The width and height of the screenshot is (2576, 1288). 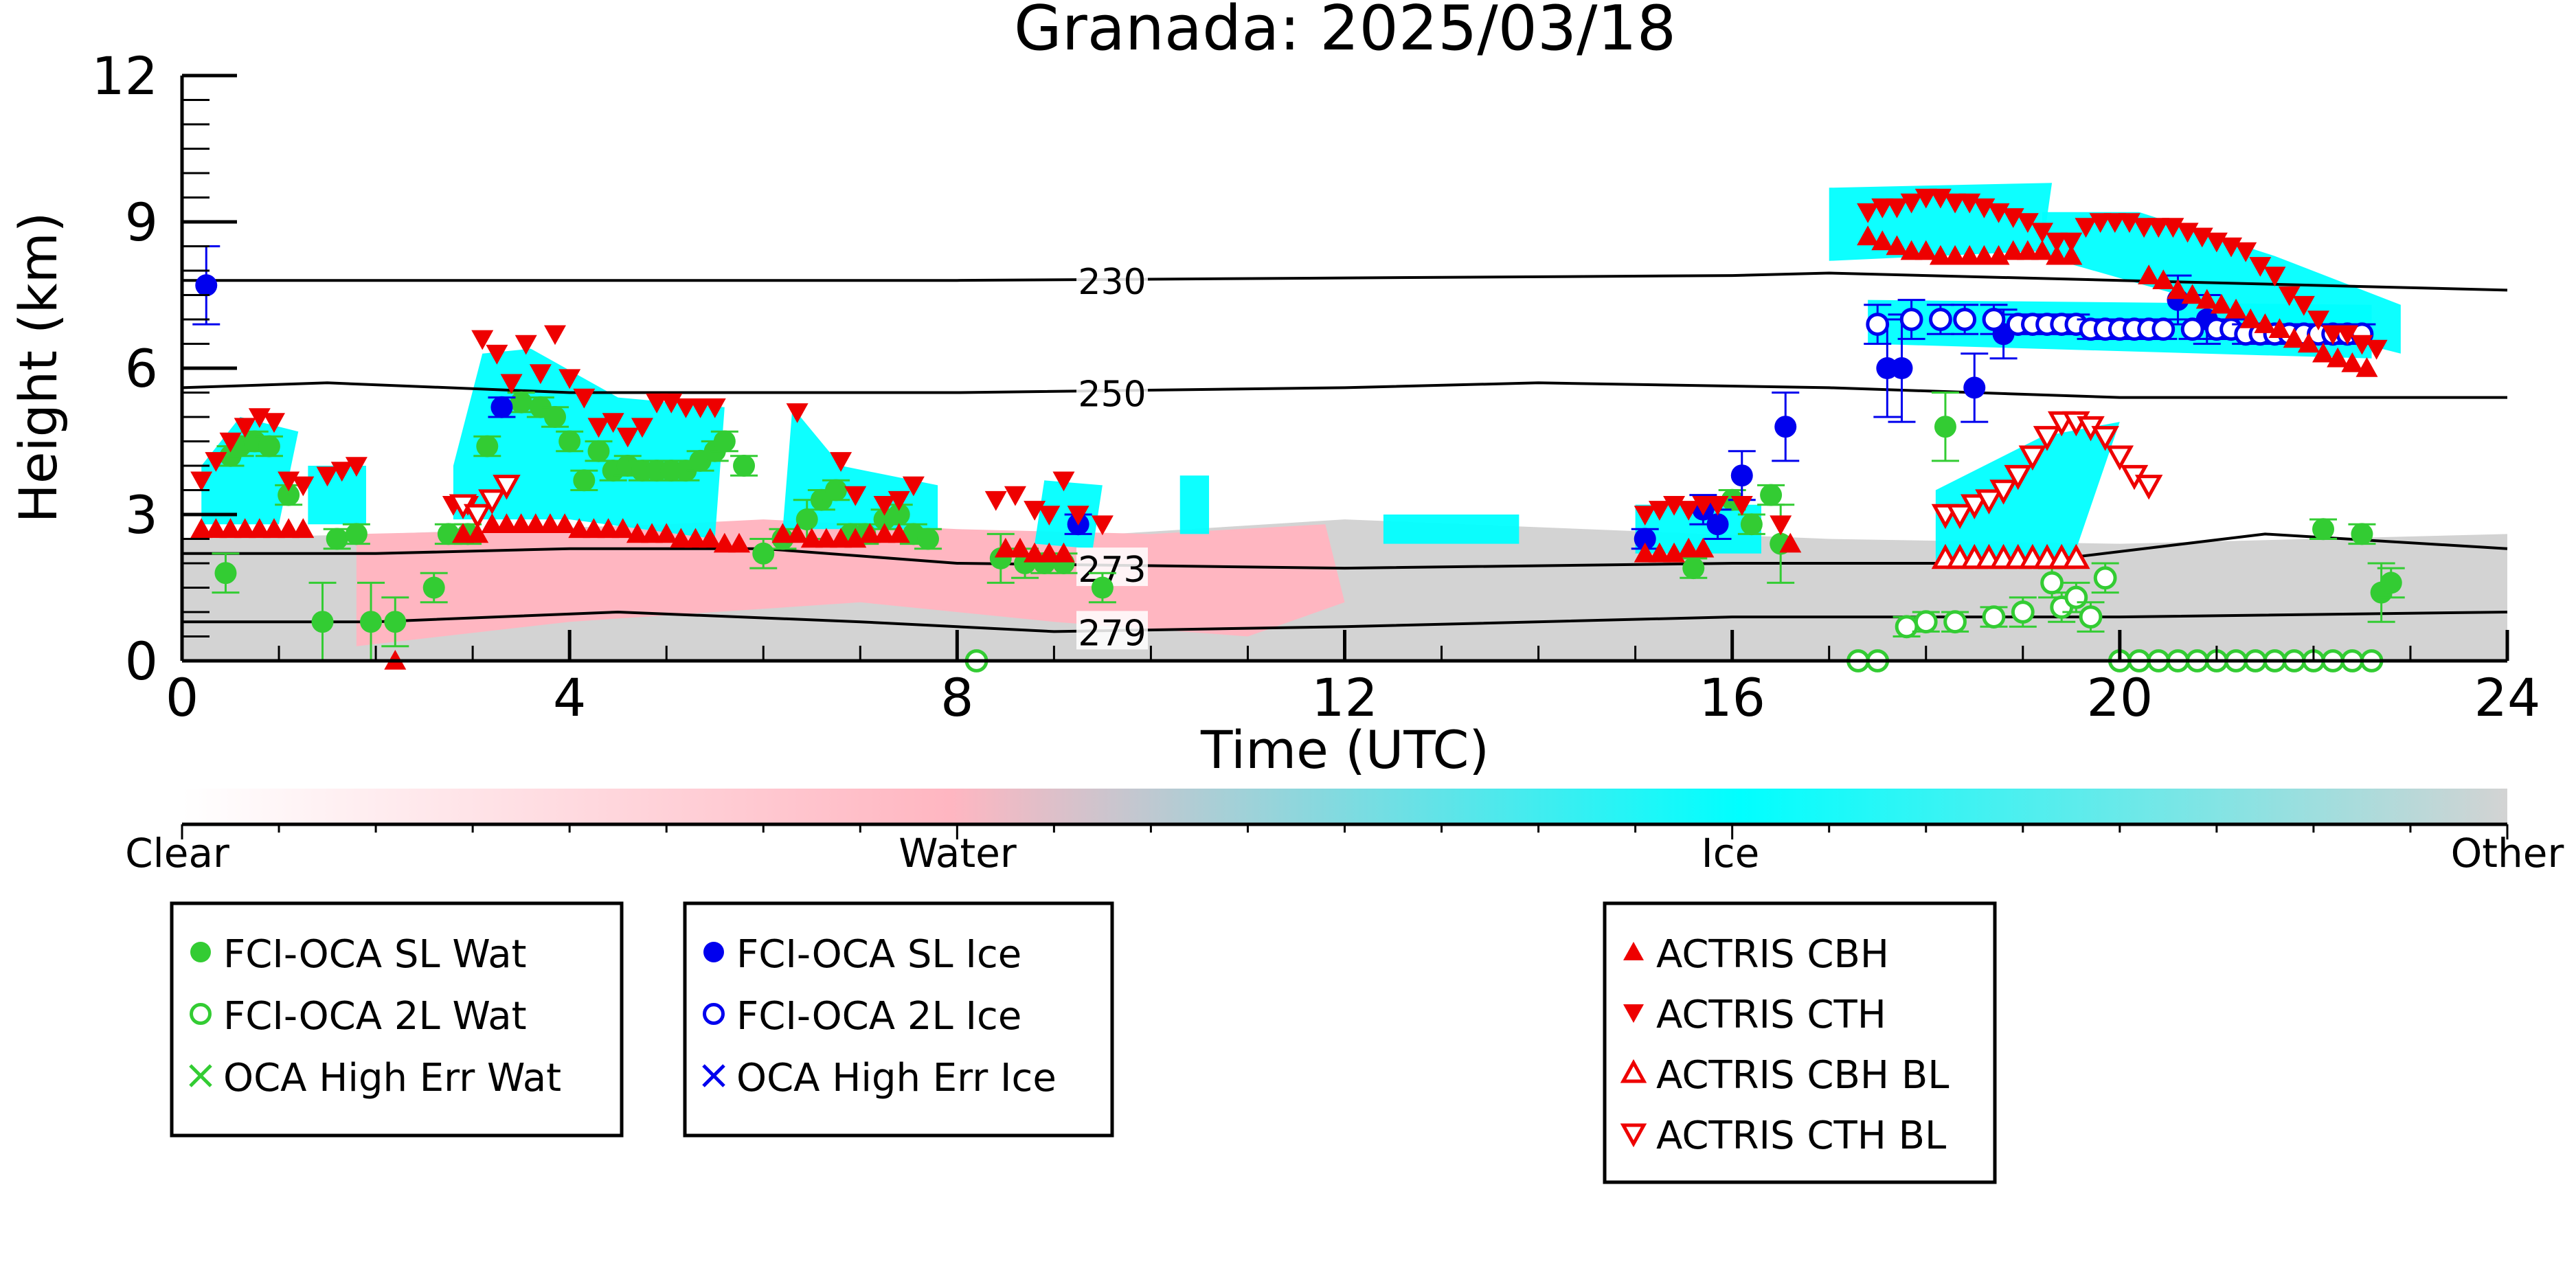 I want to click on legend-frame, so click(x=898, y=1019).